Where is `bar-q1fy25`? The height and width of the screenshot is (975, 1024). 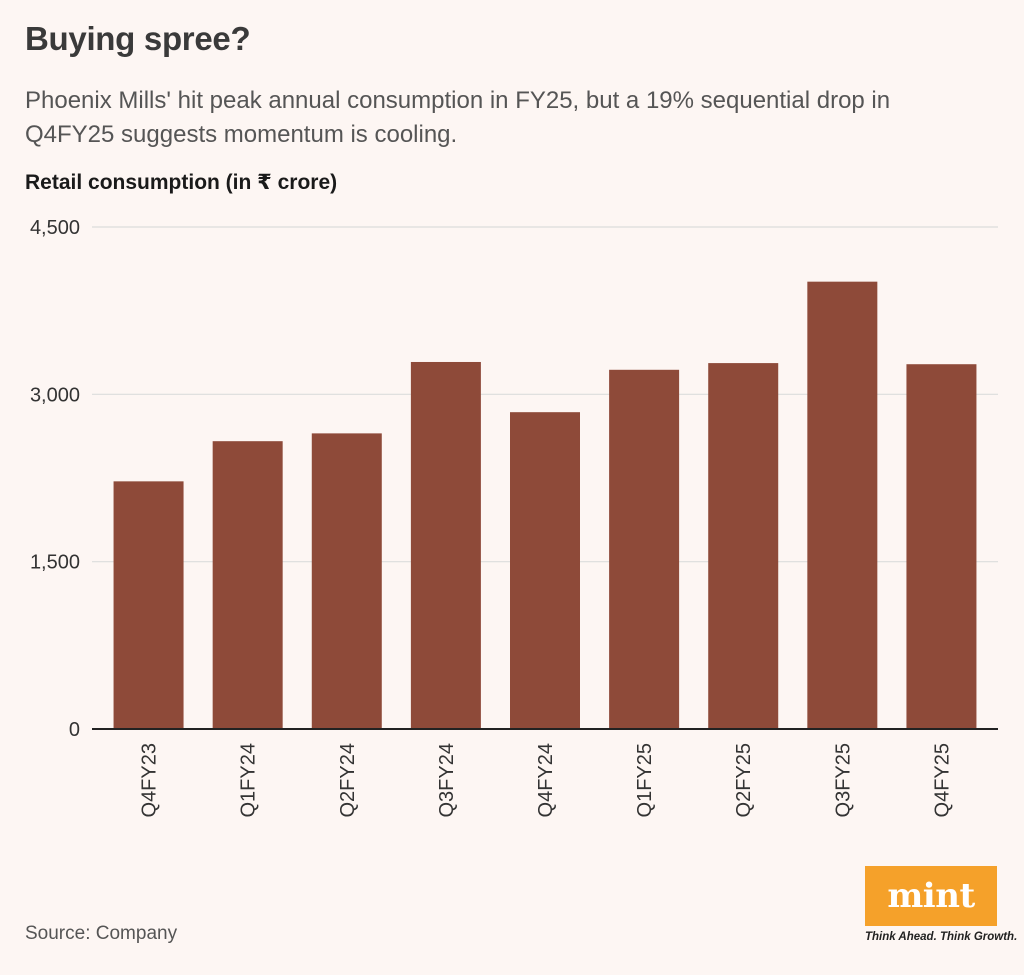 bar-q1fy25 is located at coordinates (644, 549).